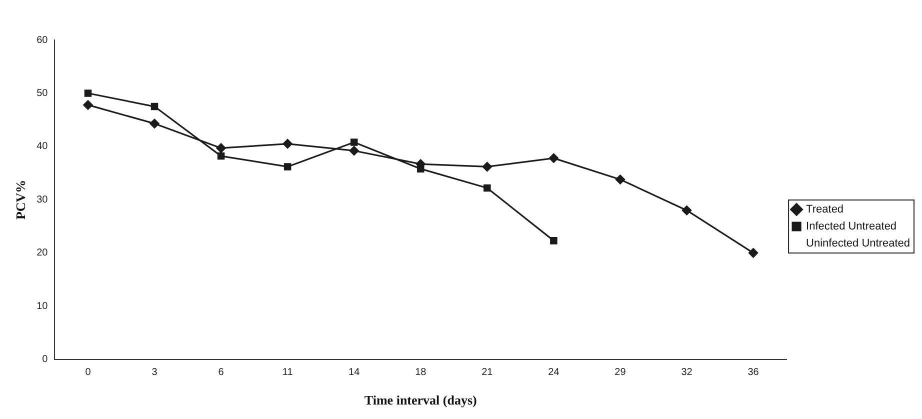 Image resolution: width=922 pixels, height=419 pixels. What do you see at coordinates (488, 372) in the screenshot?
I see `x-tick-label: 21` at bounding box center [488, 372].